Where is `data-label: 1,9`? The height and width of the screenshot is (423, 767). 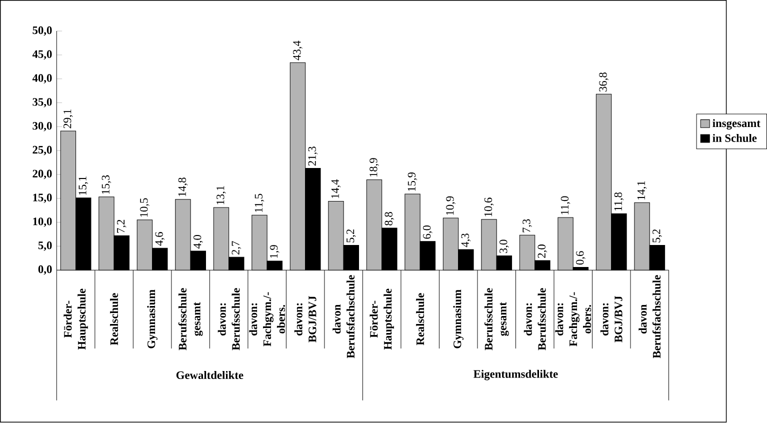 data-label: 1,9 is located at coordinates (275, 251).